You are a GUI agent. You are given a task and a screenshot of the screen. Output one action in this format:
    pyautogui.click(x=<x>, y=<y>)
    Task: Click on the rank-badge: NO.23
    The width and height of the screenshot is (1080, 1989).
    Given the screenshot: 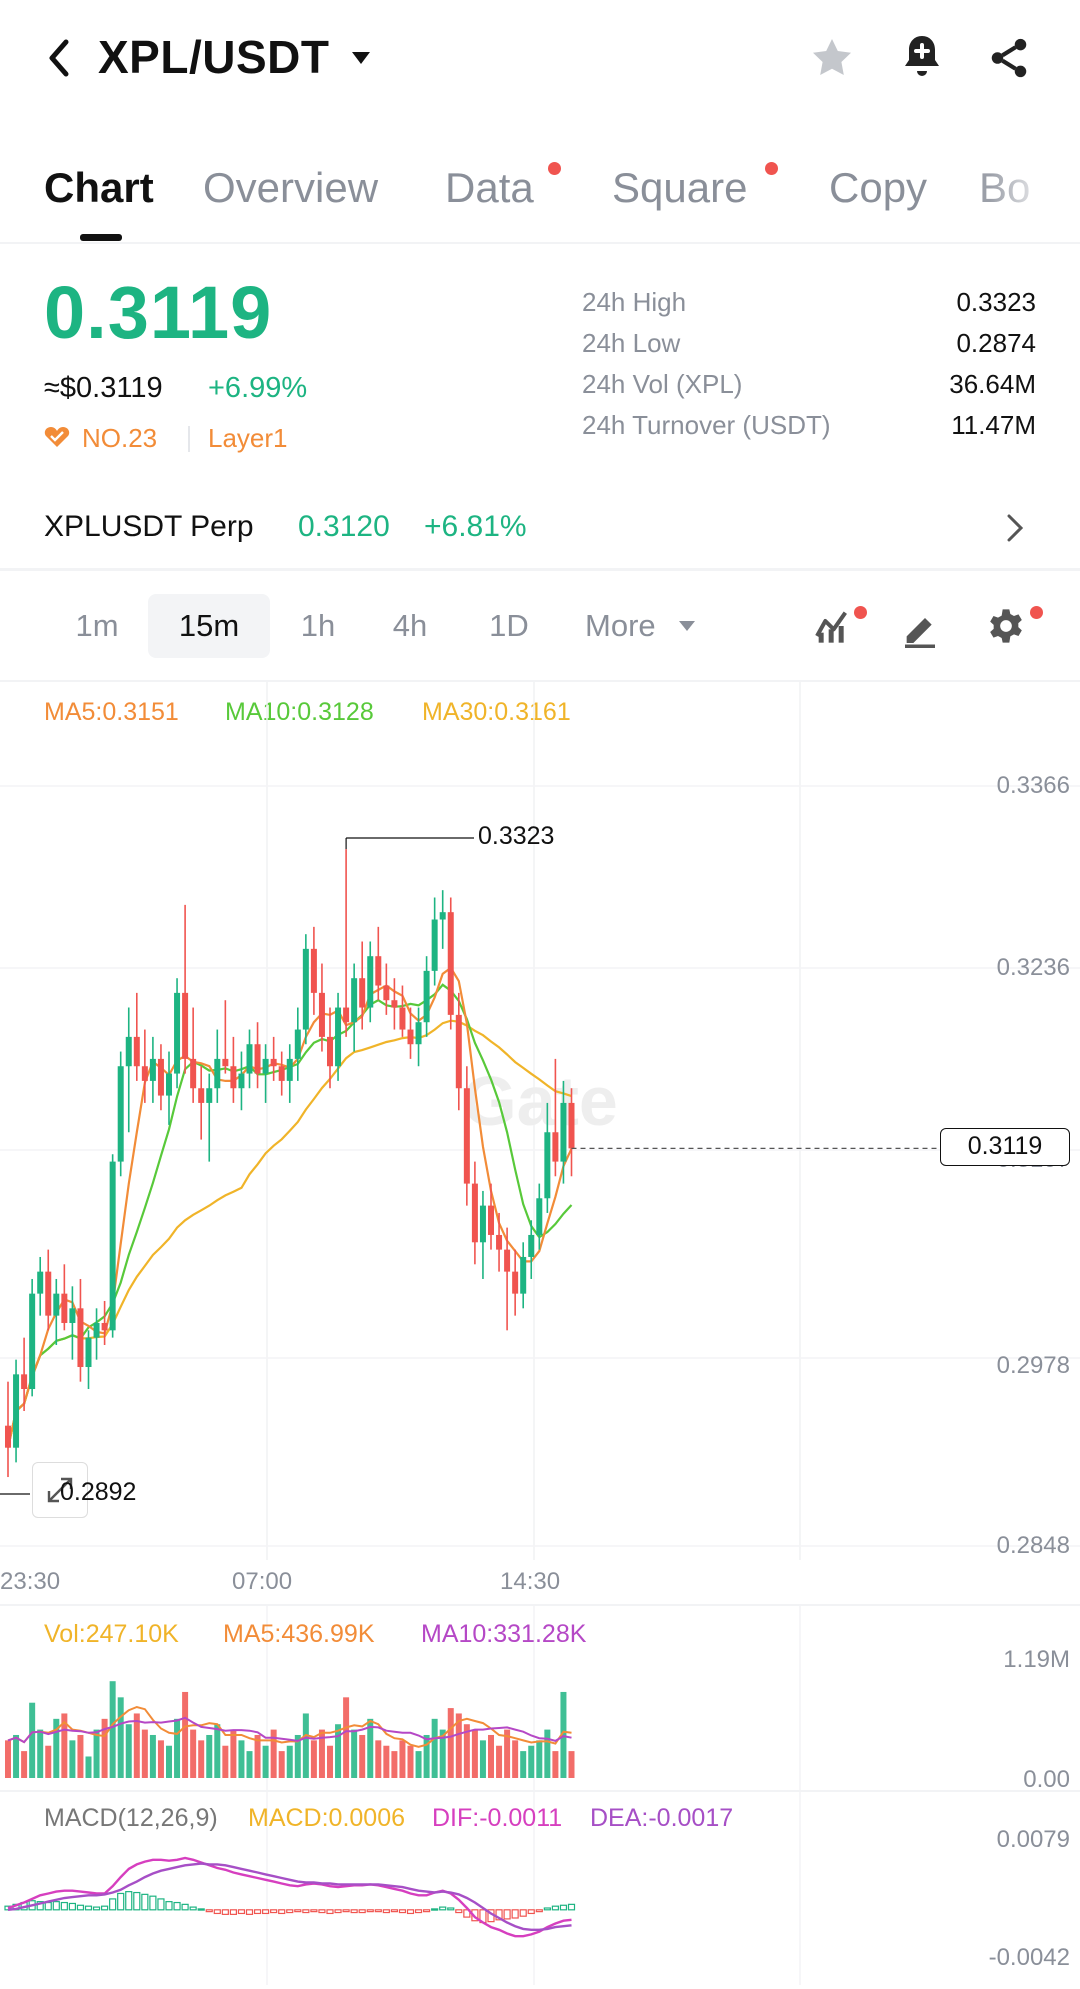 What is the action you would take?
    pyautogui.click(x=120, y=438)
    